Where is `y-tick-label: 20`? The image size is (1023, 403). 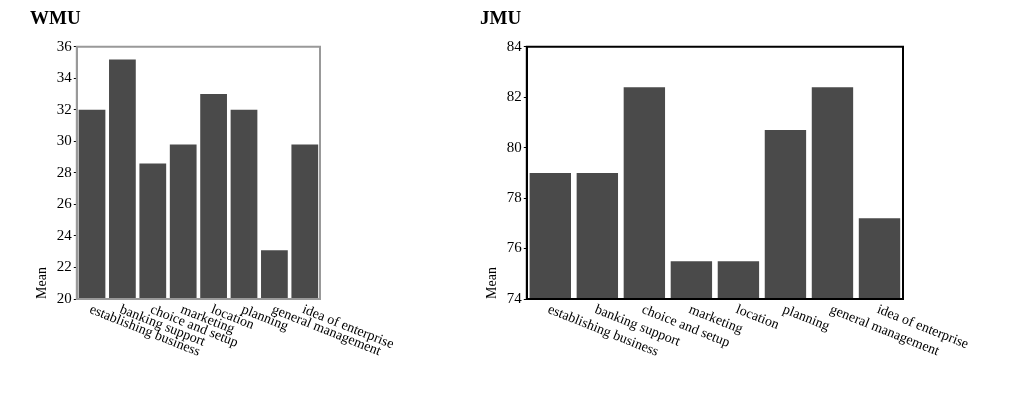
y-tick-label: 20 is located at coordinates (64, 297).